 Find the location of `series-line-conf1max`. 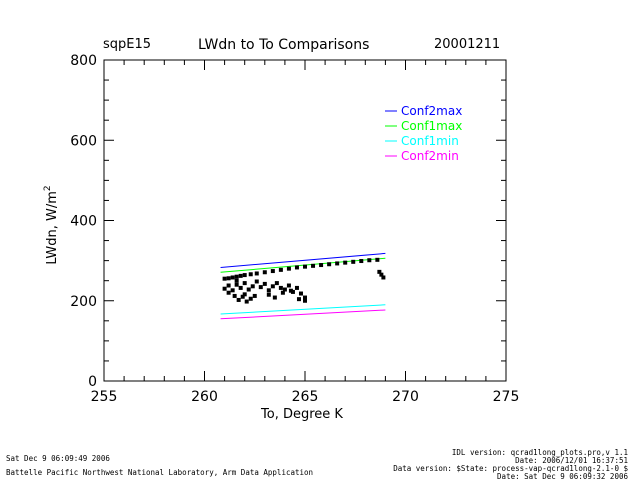

series-line-conf1max is located at coordinates (303, 265).